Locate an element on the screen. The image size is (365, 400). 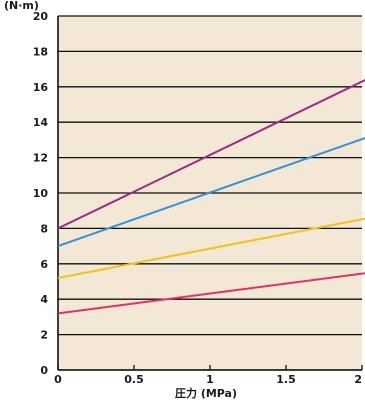
y-tick-label-4: 4 is located at coordinates (44, 299).